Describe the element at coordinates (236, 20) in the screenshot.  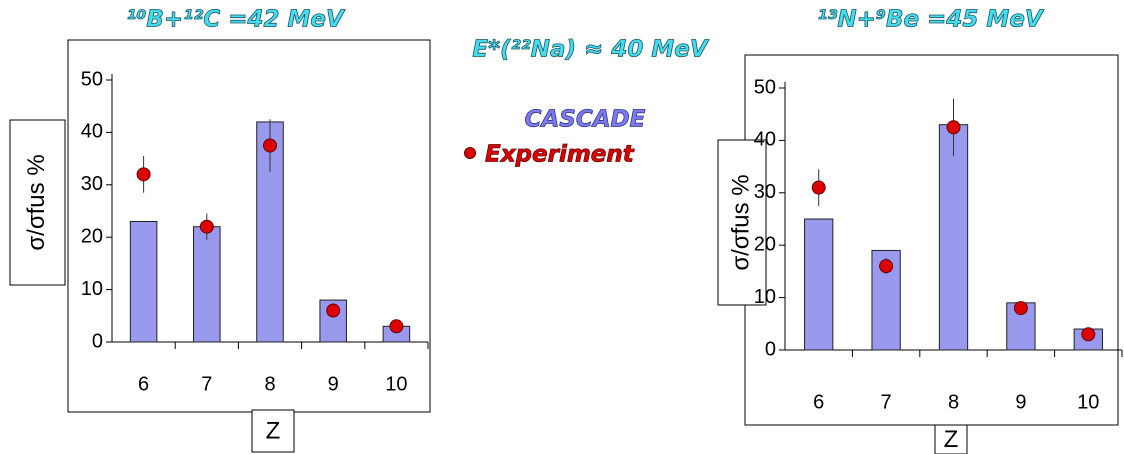
I see `chart-title: ¹⁰B+¹²C =42 MeV` at that location.